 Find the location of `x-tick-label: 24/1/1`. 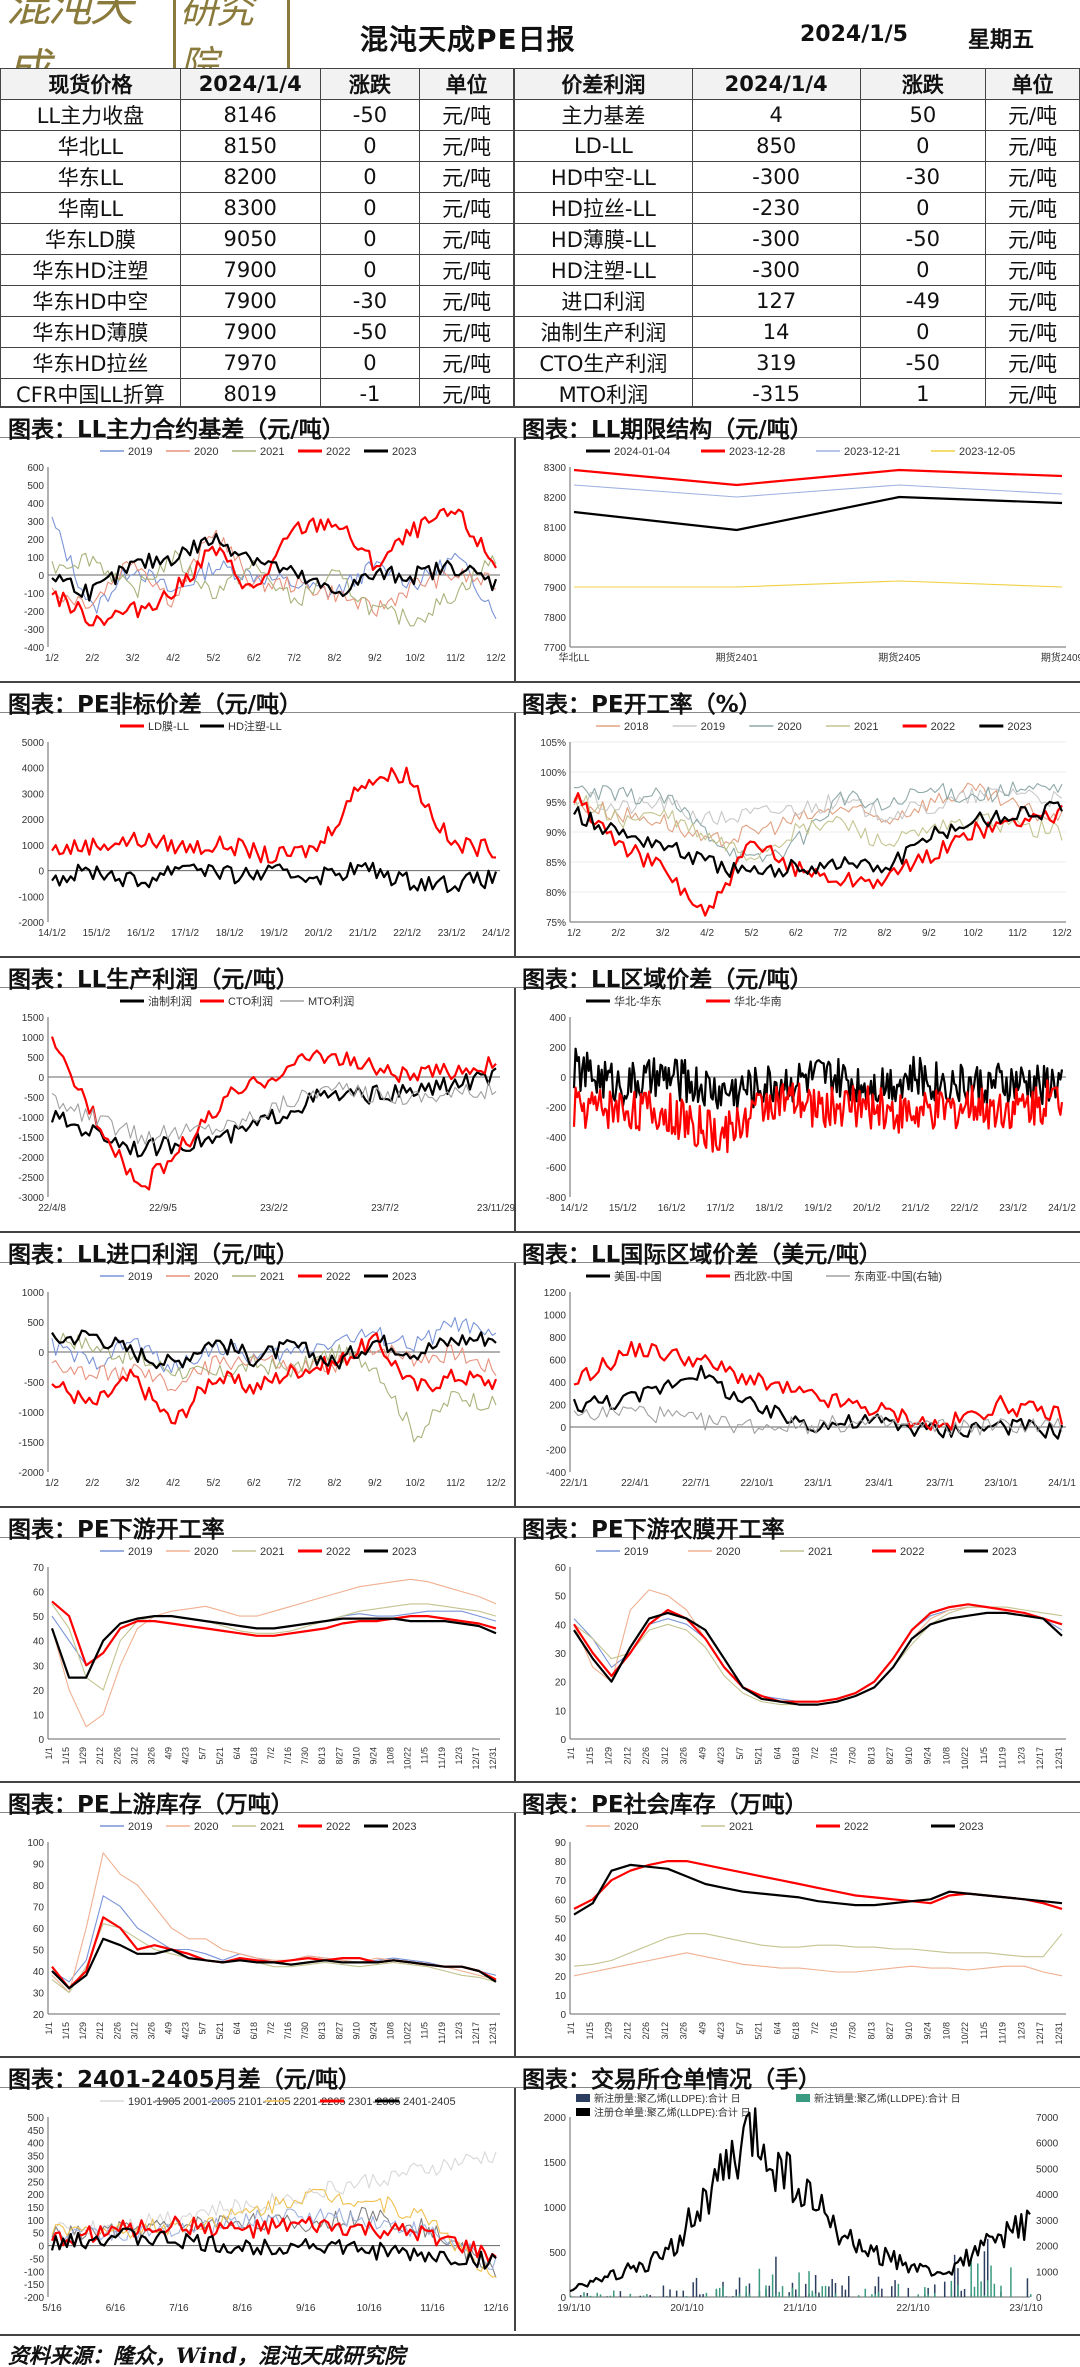

x-tick-label: 24/1/1 is located at coordinates (1062, 1483).